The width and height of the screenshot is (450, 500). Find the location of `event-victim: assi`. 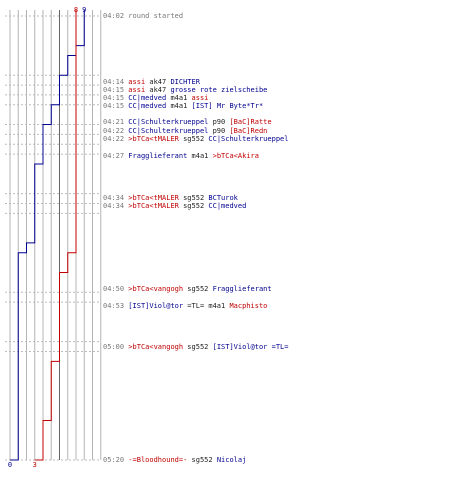

event-victim: assi is located at coordinates (200, 98).